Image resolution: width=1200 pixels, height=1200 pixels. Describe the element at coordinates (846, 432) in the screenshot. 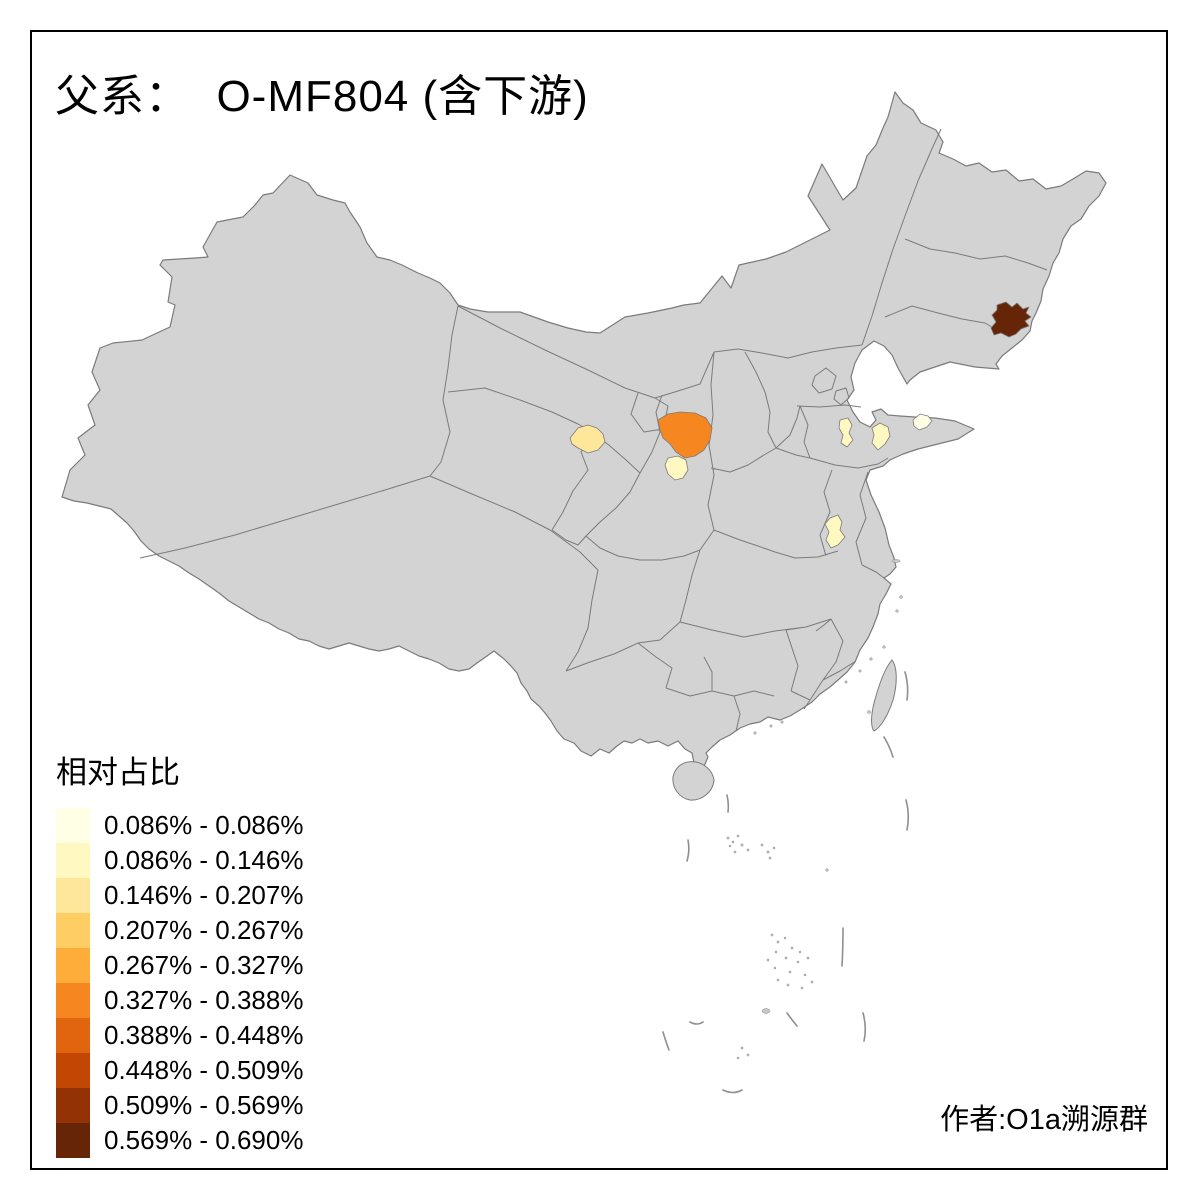

I see `region-shandong-west` at that location.